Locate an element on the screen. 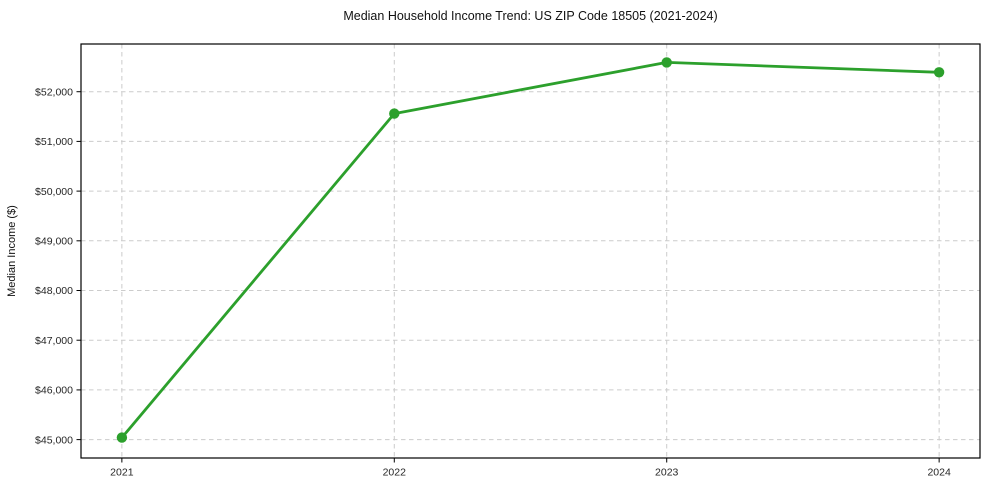 The width and height of the screenshot is (989, 490). x-tick-label: 2023 is located at coordinates (667, 473).